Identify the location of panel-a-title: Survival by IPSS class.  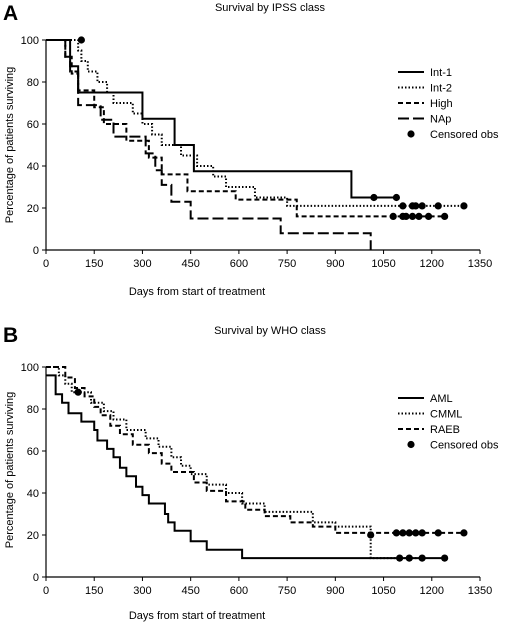
(270, 8).